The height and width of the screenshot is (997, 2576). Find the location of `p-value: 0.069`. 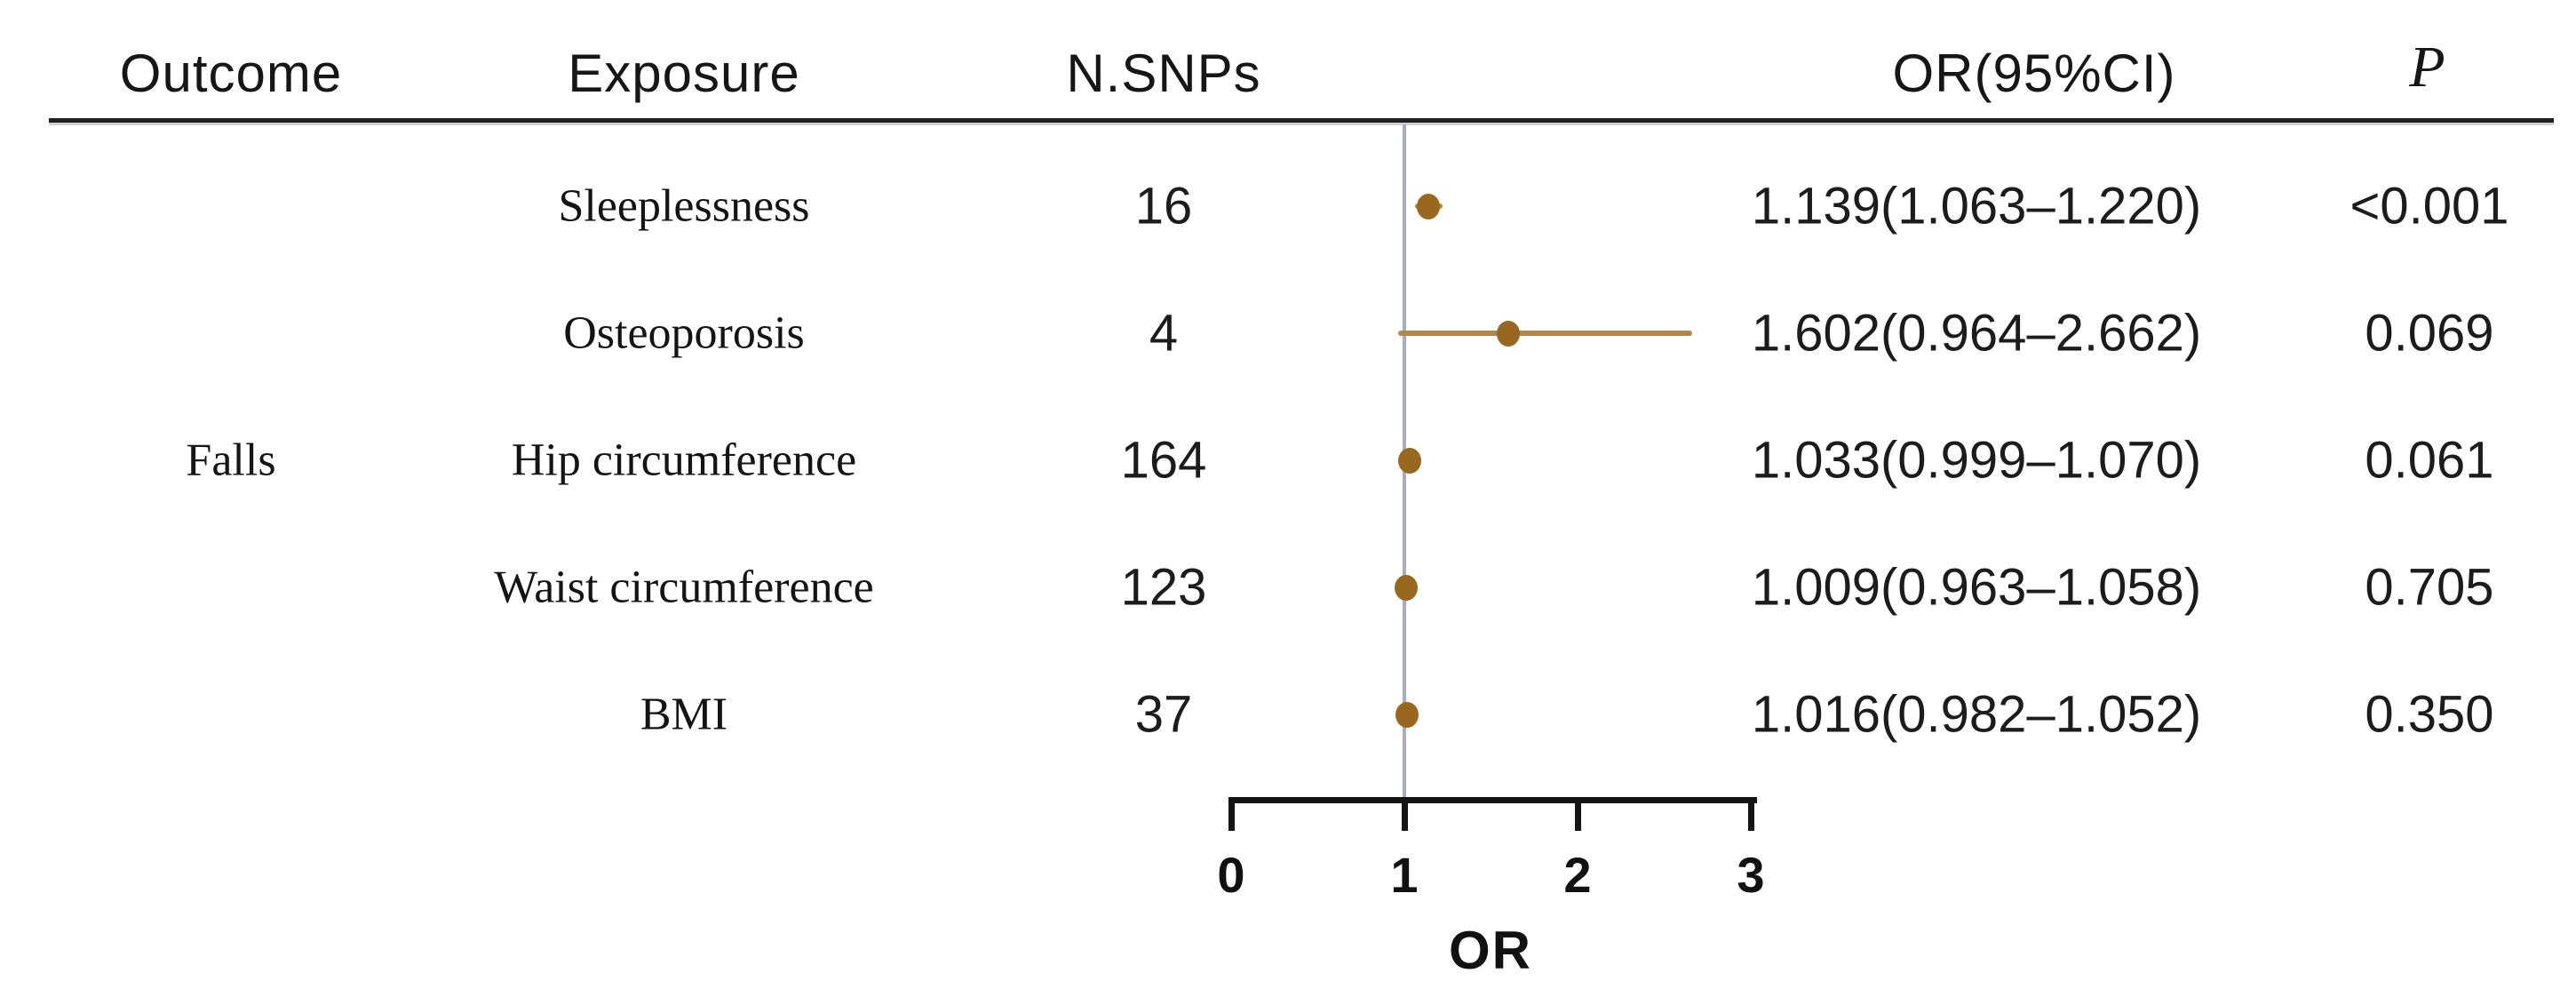

p-value: 0.069 is located at coordinates (2429, 333).